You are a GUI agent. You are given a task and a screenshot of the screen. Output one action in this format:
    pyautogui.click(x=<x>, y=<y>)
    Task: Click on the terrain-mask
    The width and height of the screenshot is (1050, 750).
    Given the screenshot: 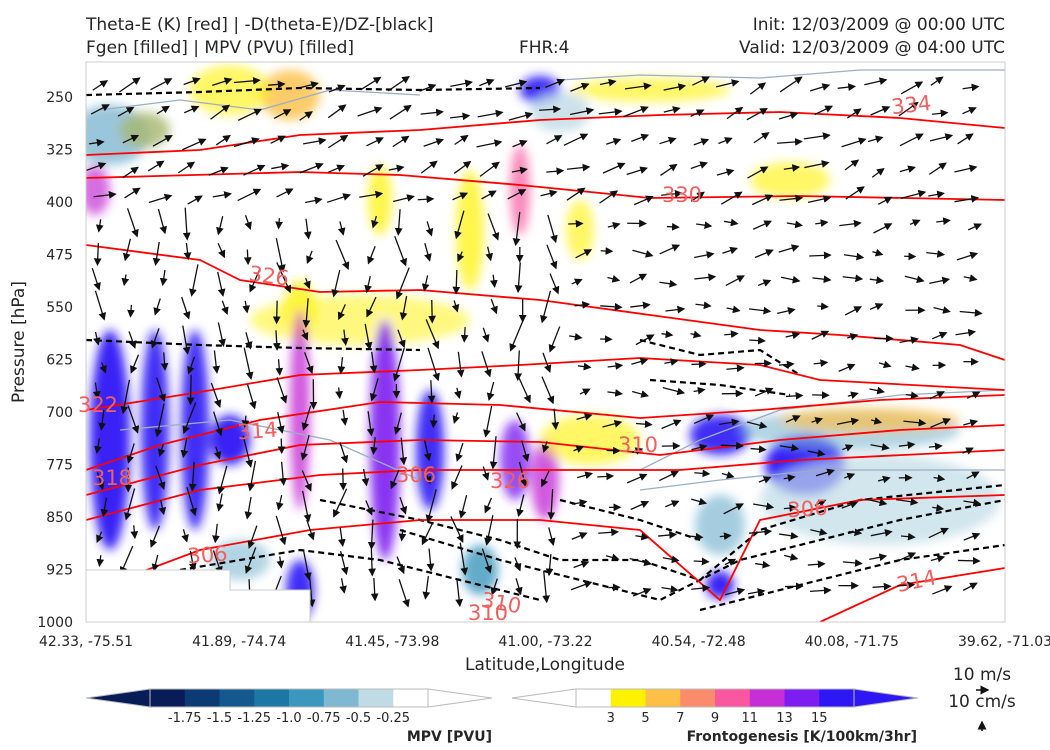 What is the action you would take?
    pyautogui.click(x=198, y=595)
    